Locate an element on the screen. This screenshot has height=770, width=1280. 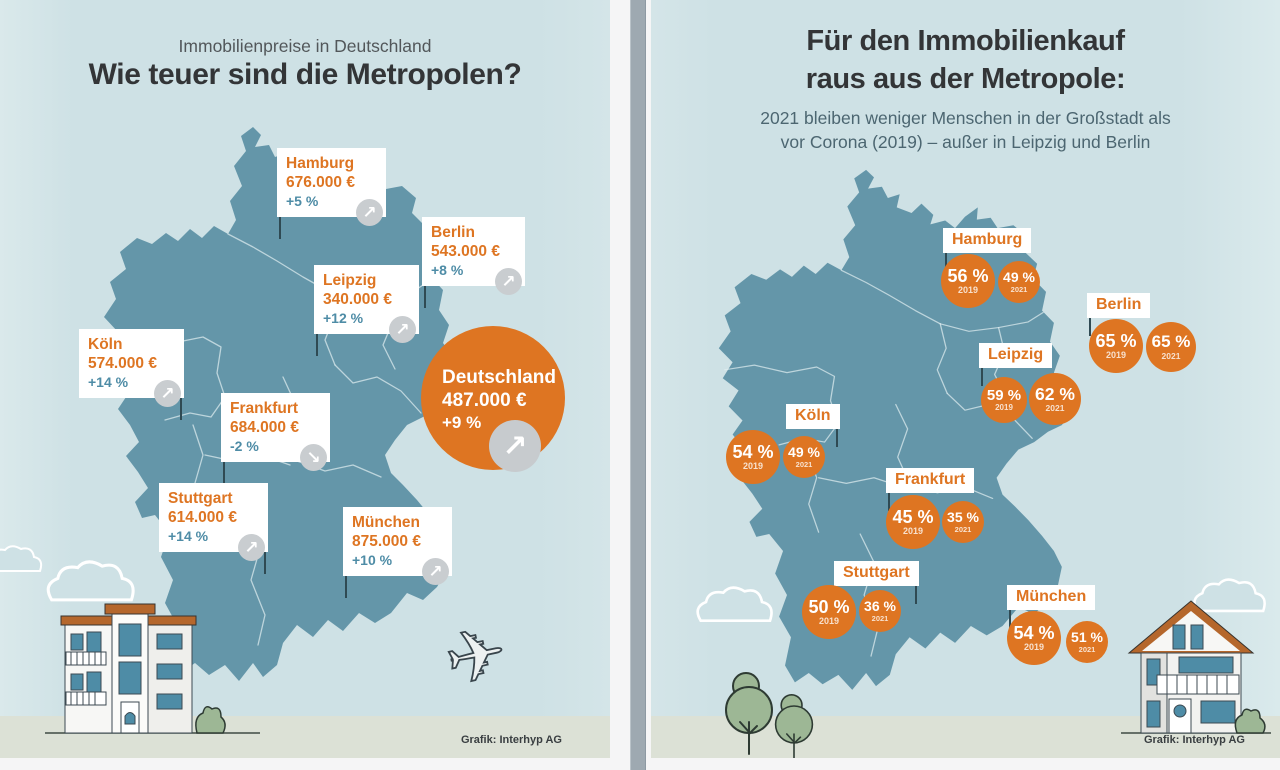
stat-bubble-leipzig-2021: 62 % 2021 is located at coordinates (1055, 399).